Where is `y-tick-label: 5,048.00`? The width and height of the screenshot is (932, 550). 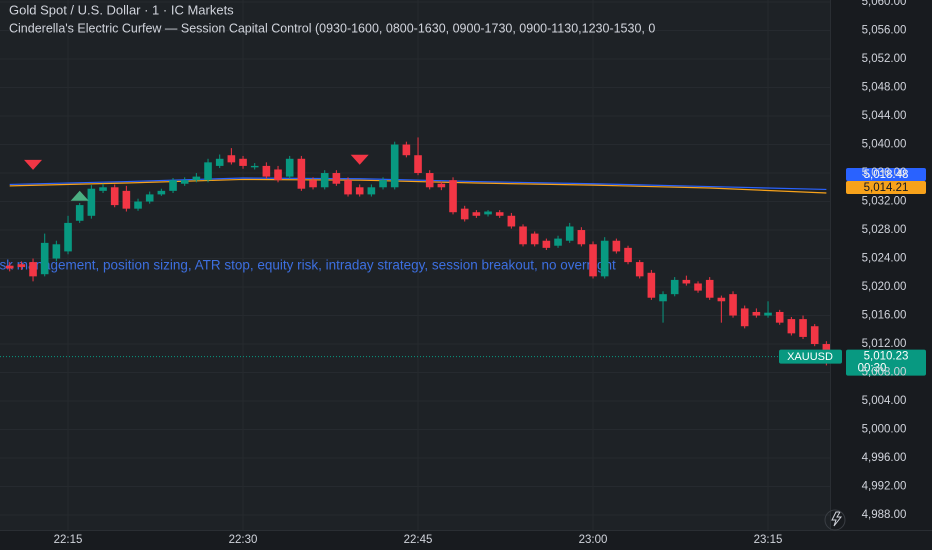
y-tick-label: 5,048.00 is located at coordinates (884, 88).